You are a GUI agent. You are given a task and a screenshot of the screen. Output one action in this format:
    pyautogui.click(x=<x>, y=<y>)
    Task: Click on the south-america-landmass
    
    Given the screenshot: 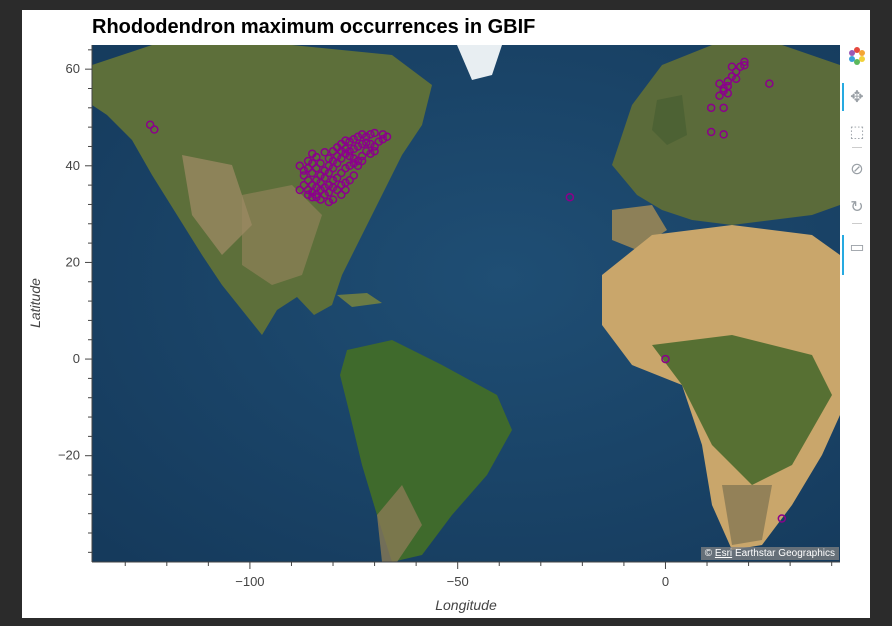 What is the action you would take?
    pyautogui.click(x=426, y=451)
    